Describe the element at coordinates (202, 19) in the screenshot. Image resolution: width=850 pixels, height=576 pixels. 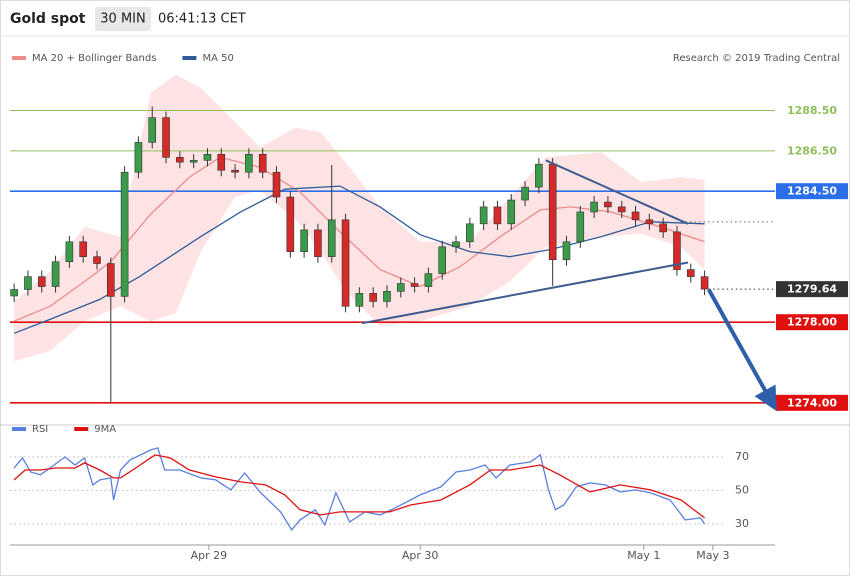
I see `timestamp: 06:41:13 CET` at that location.